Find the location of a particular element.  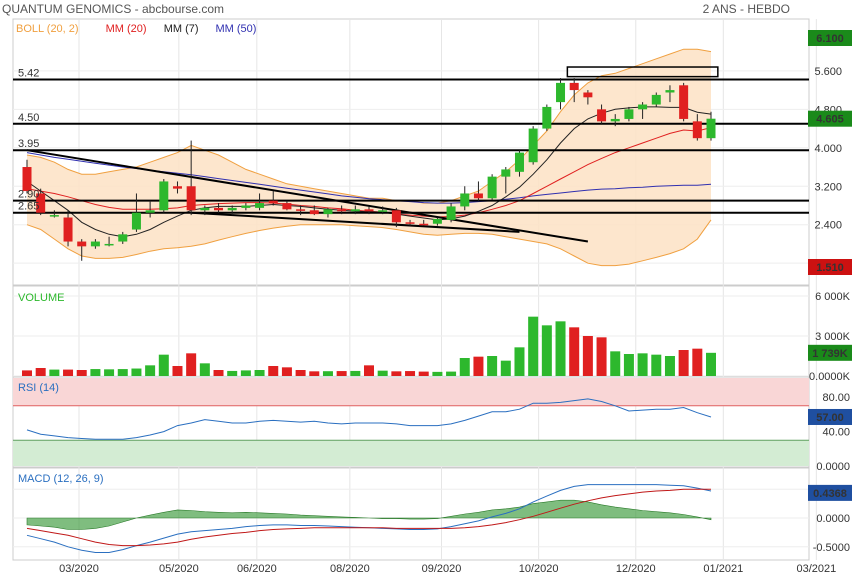

x-tick-label: 10/2020 is located at coordinates (539, 569).